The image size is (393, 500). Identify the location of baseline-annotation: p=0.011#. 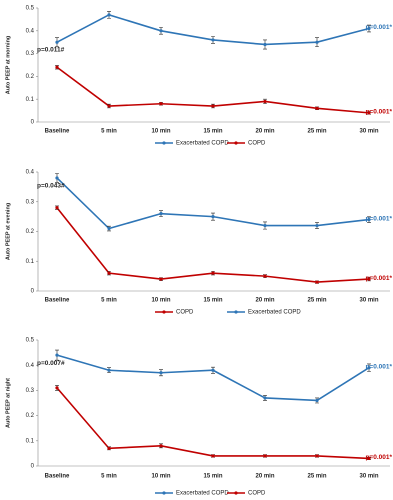
(51, 50).